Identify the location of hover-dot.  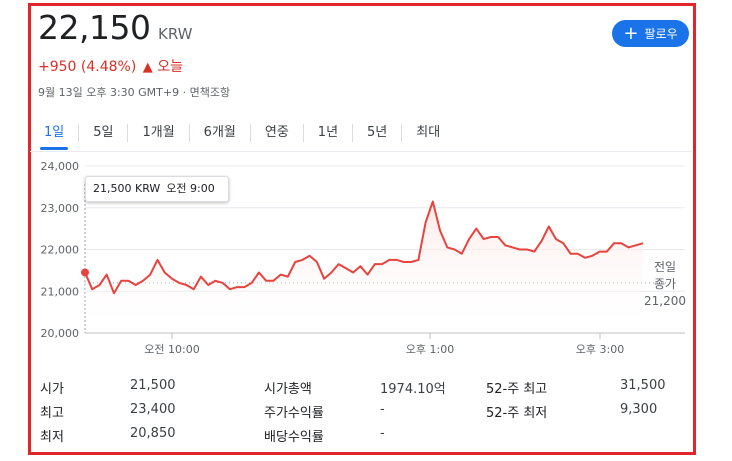
(85, 272).